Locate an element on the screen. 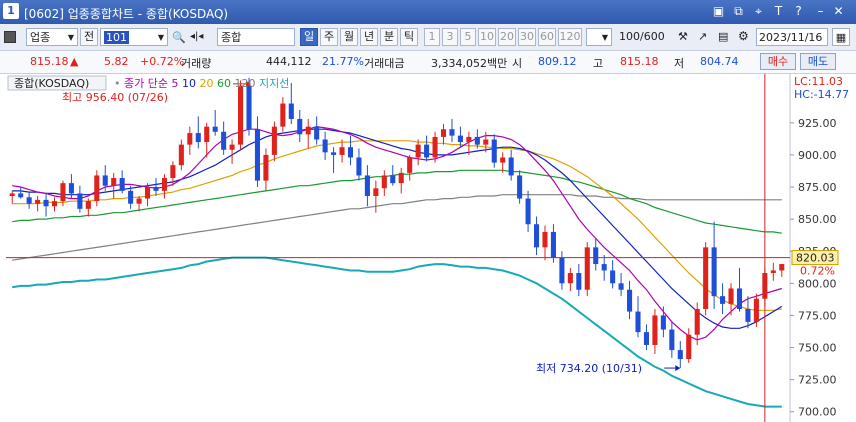 The height and width of the screenshot is (422, 856). ma10-label: 10 is located at coordinates (189, 83).